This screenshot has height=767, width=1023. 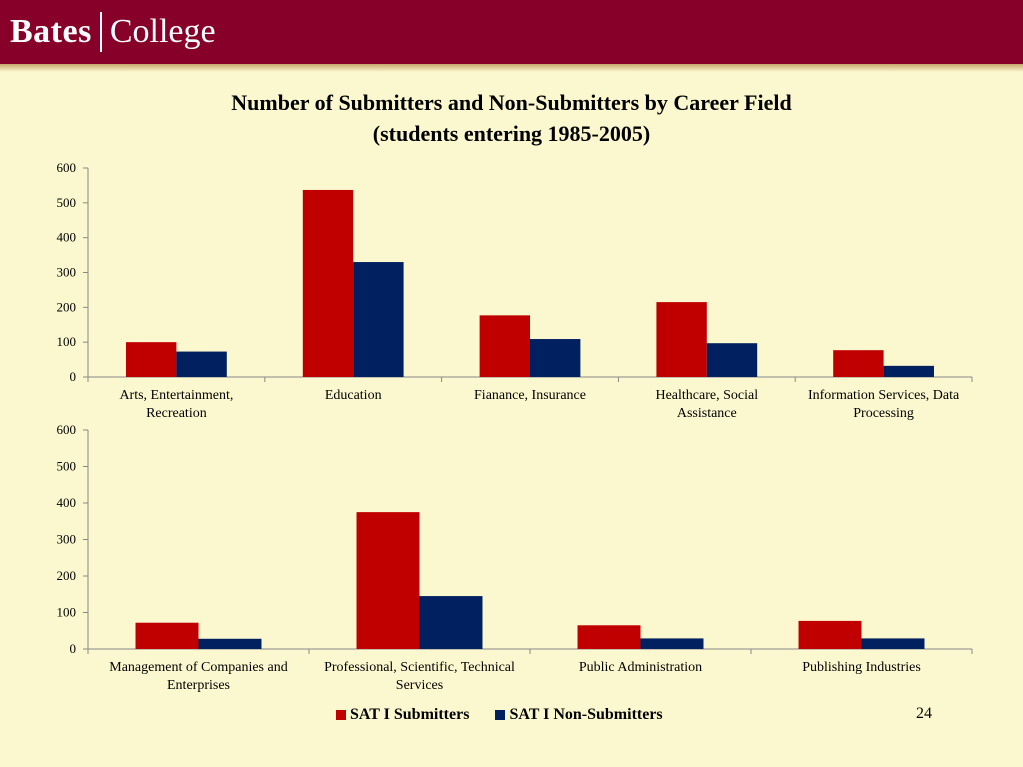 I want to click on chart1-y-tick-label: 600, so click(x=67, y=167).